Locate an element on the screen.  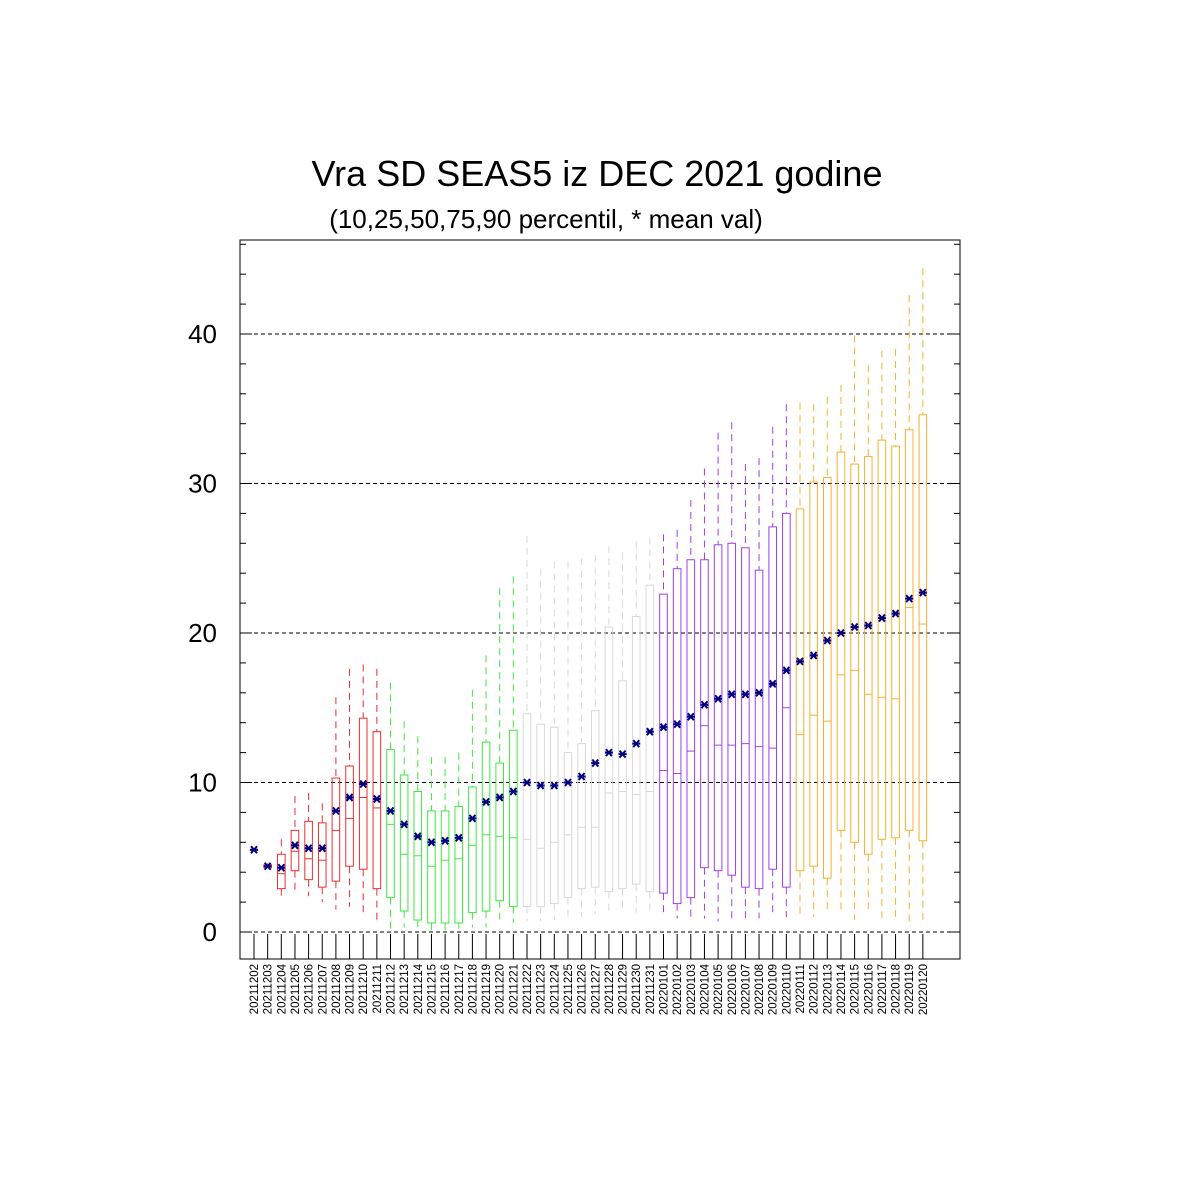
x-tick-label: 20211204 is located at coordinates (282, 988).